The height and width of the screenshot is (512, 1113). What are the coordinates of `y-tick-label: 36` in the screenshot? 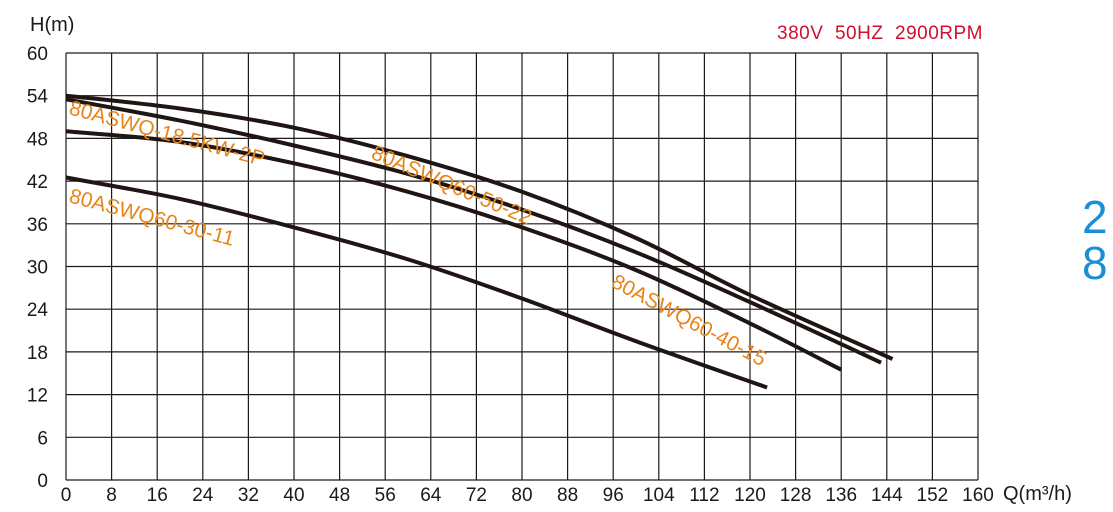 It's located at (37, 225).